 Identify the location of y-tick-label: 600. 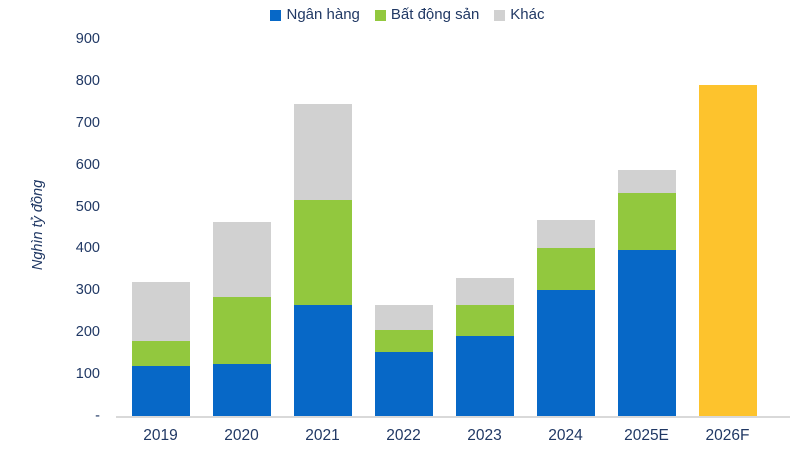
(87, 164).